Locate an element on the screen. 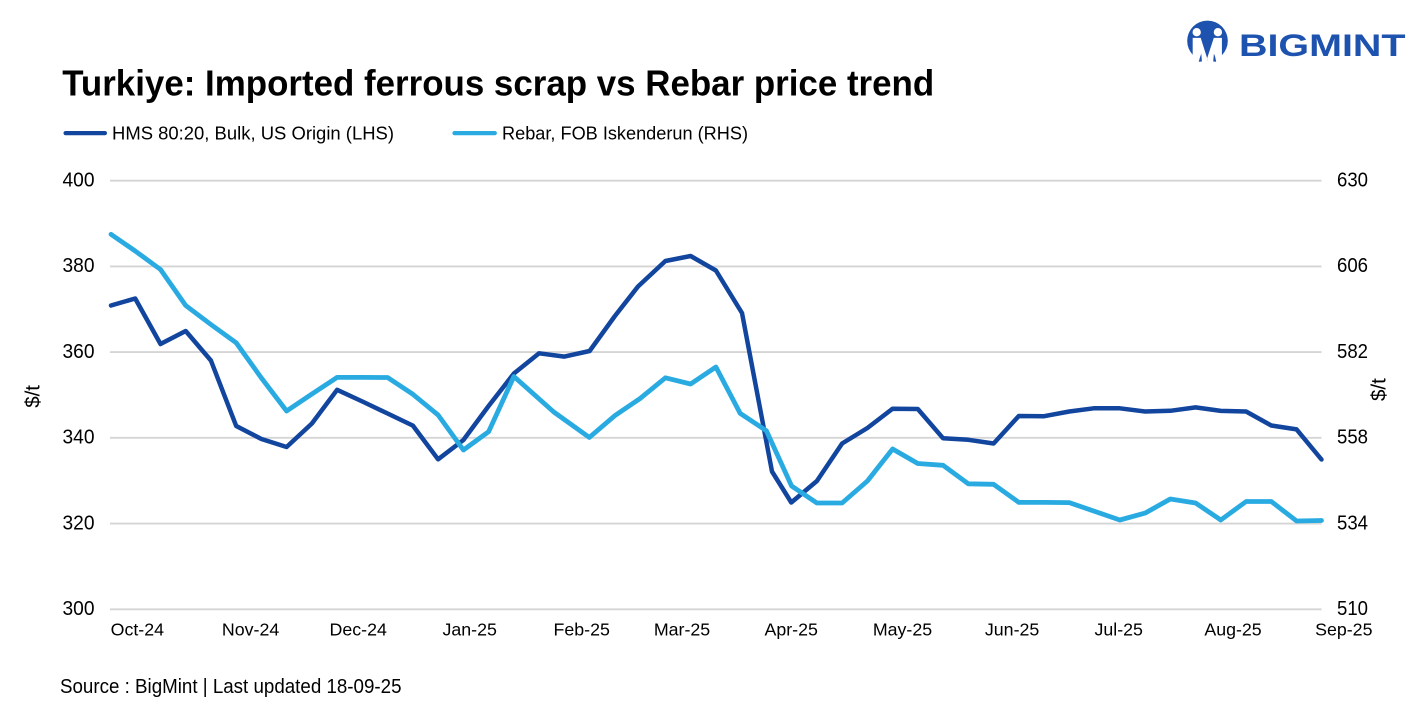 This screenshot has width=1417, height=709. svg-text: Sep-25 is located at coordinates (1343, 630).